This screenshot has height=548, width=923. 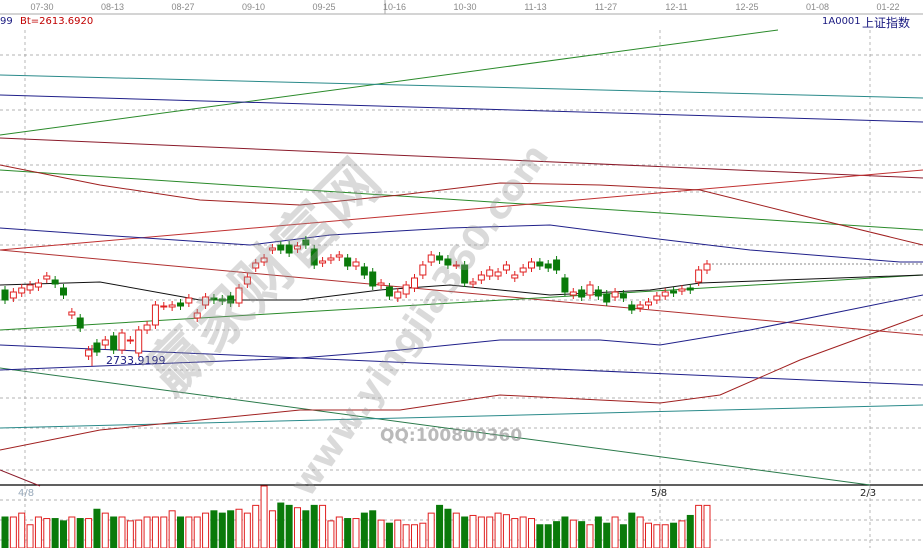 I want to click on marker-label: 5/8, so click(x=659, y=493).